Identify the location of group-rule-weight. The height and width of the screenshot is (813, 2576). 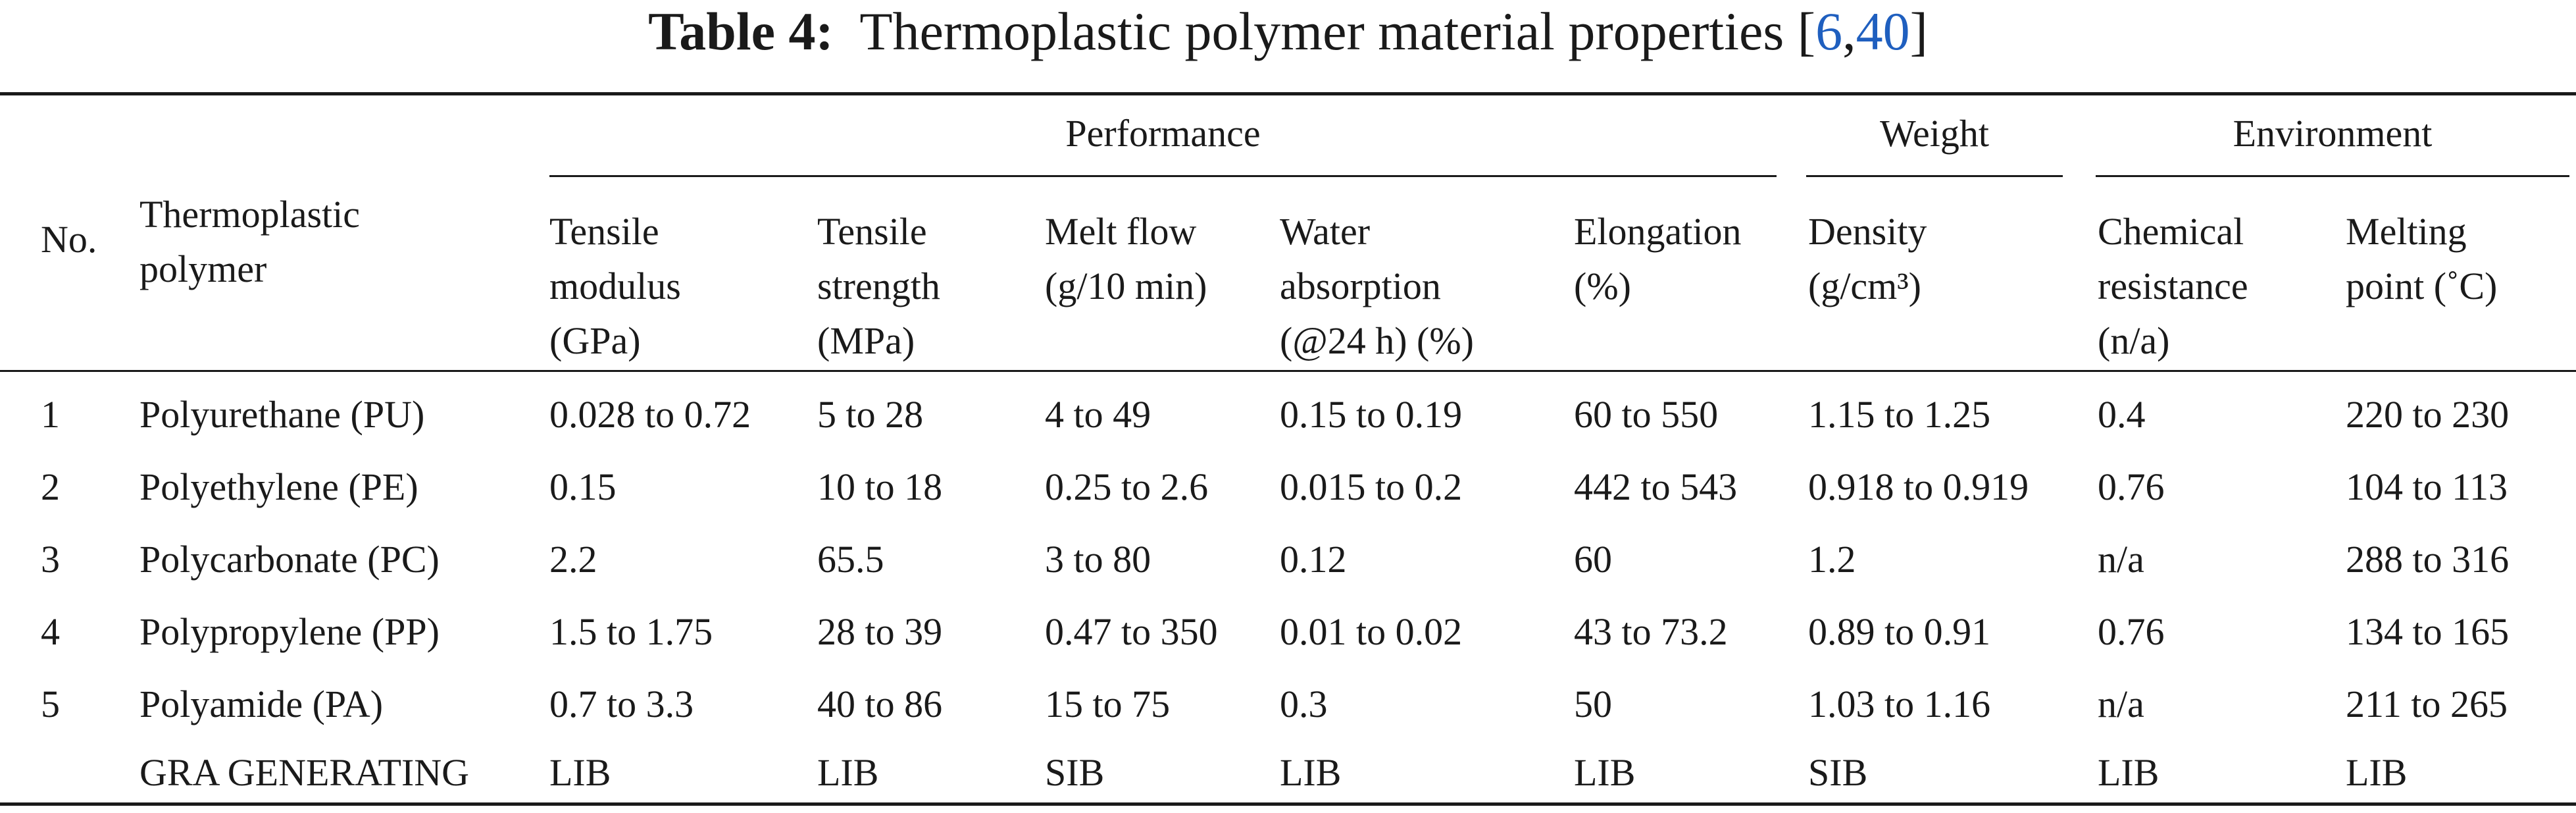
(1935, 176).